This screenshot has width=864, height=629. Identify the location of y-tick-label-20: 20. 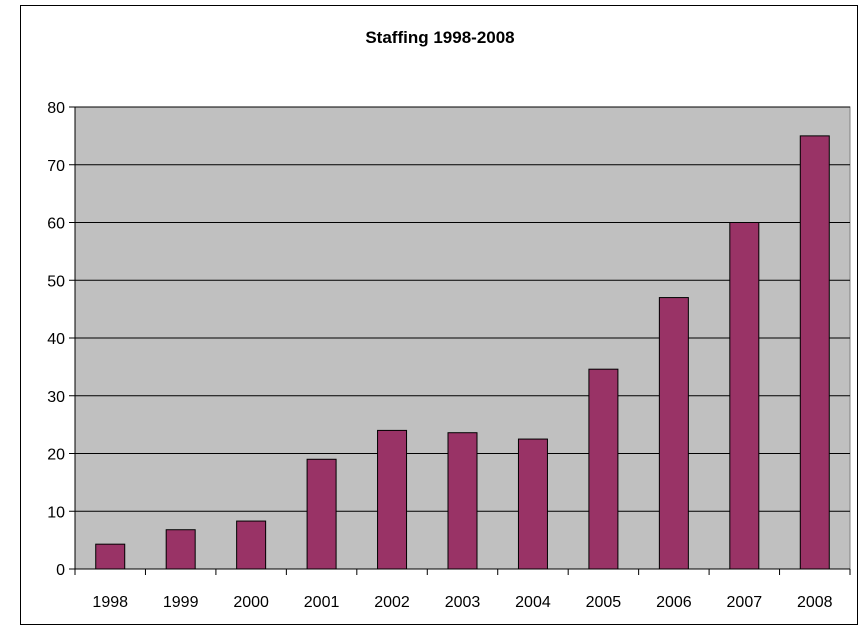
(56, 455).